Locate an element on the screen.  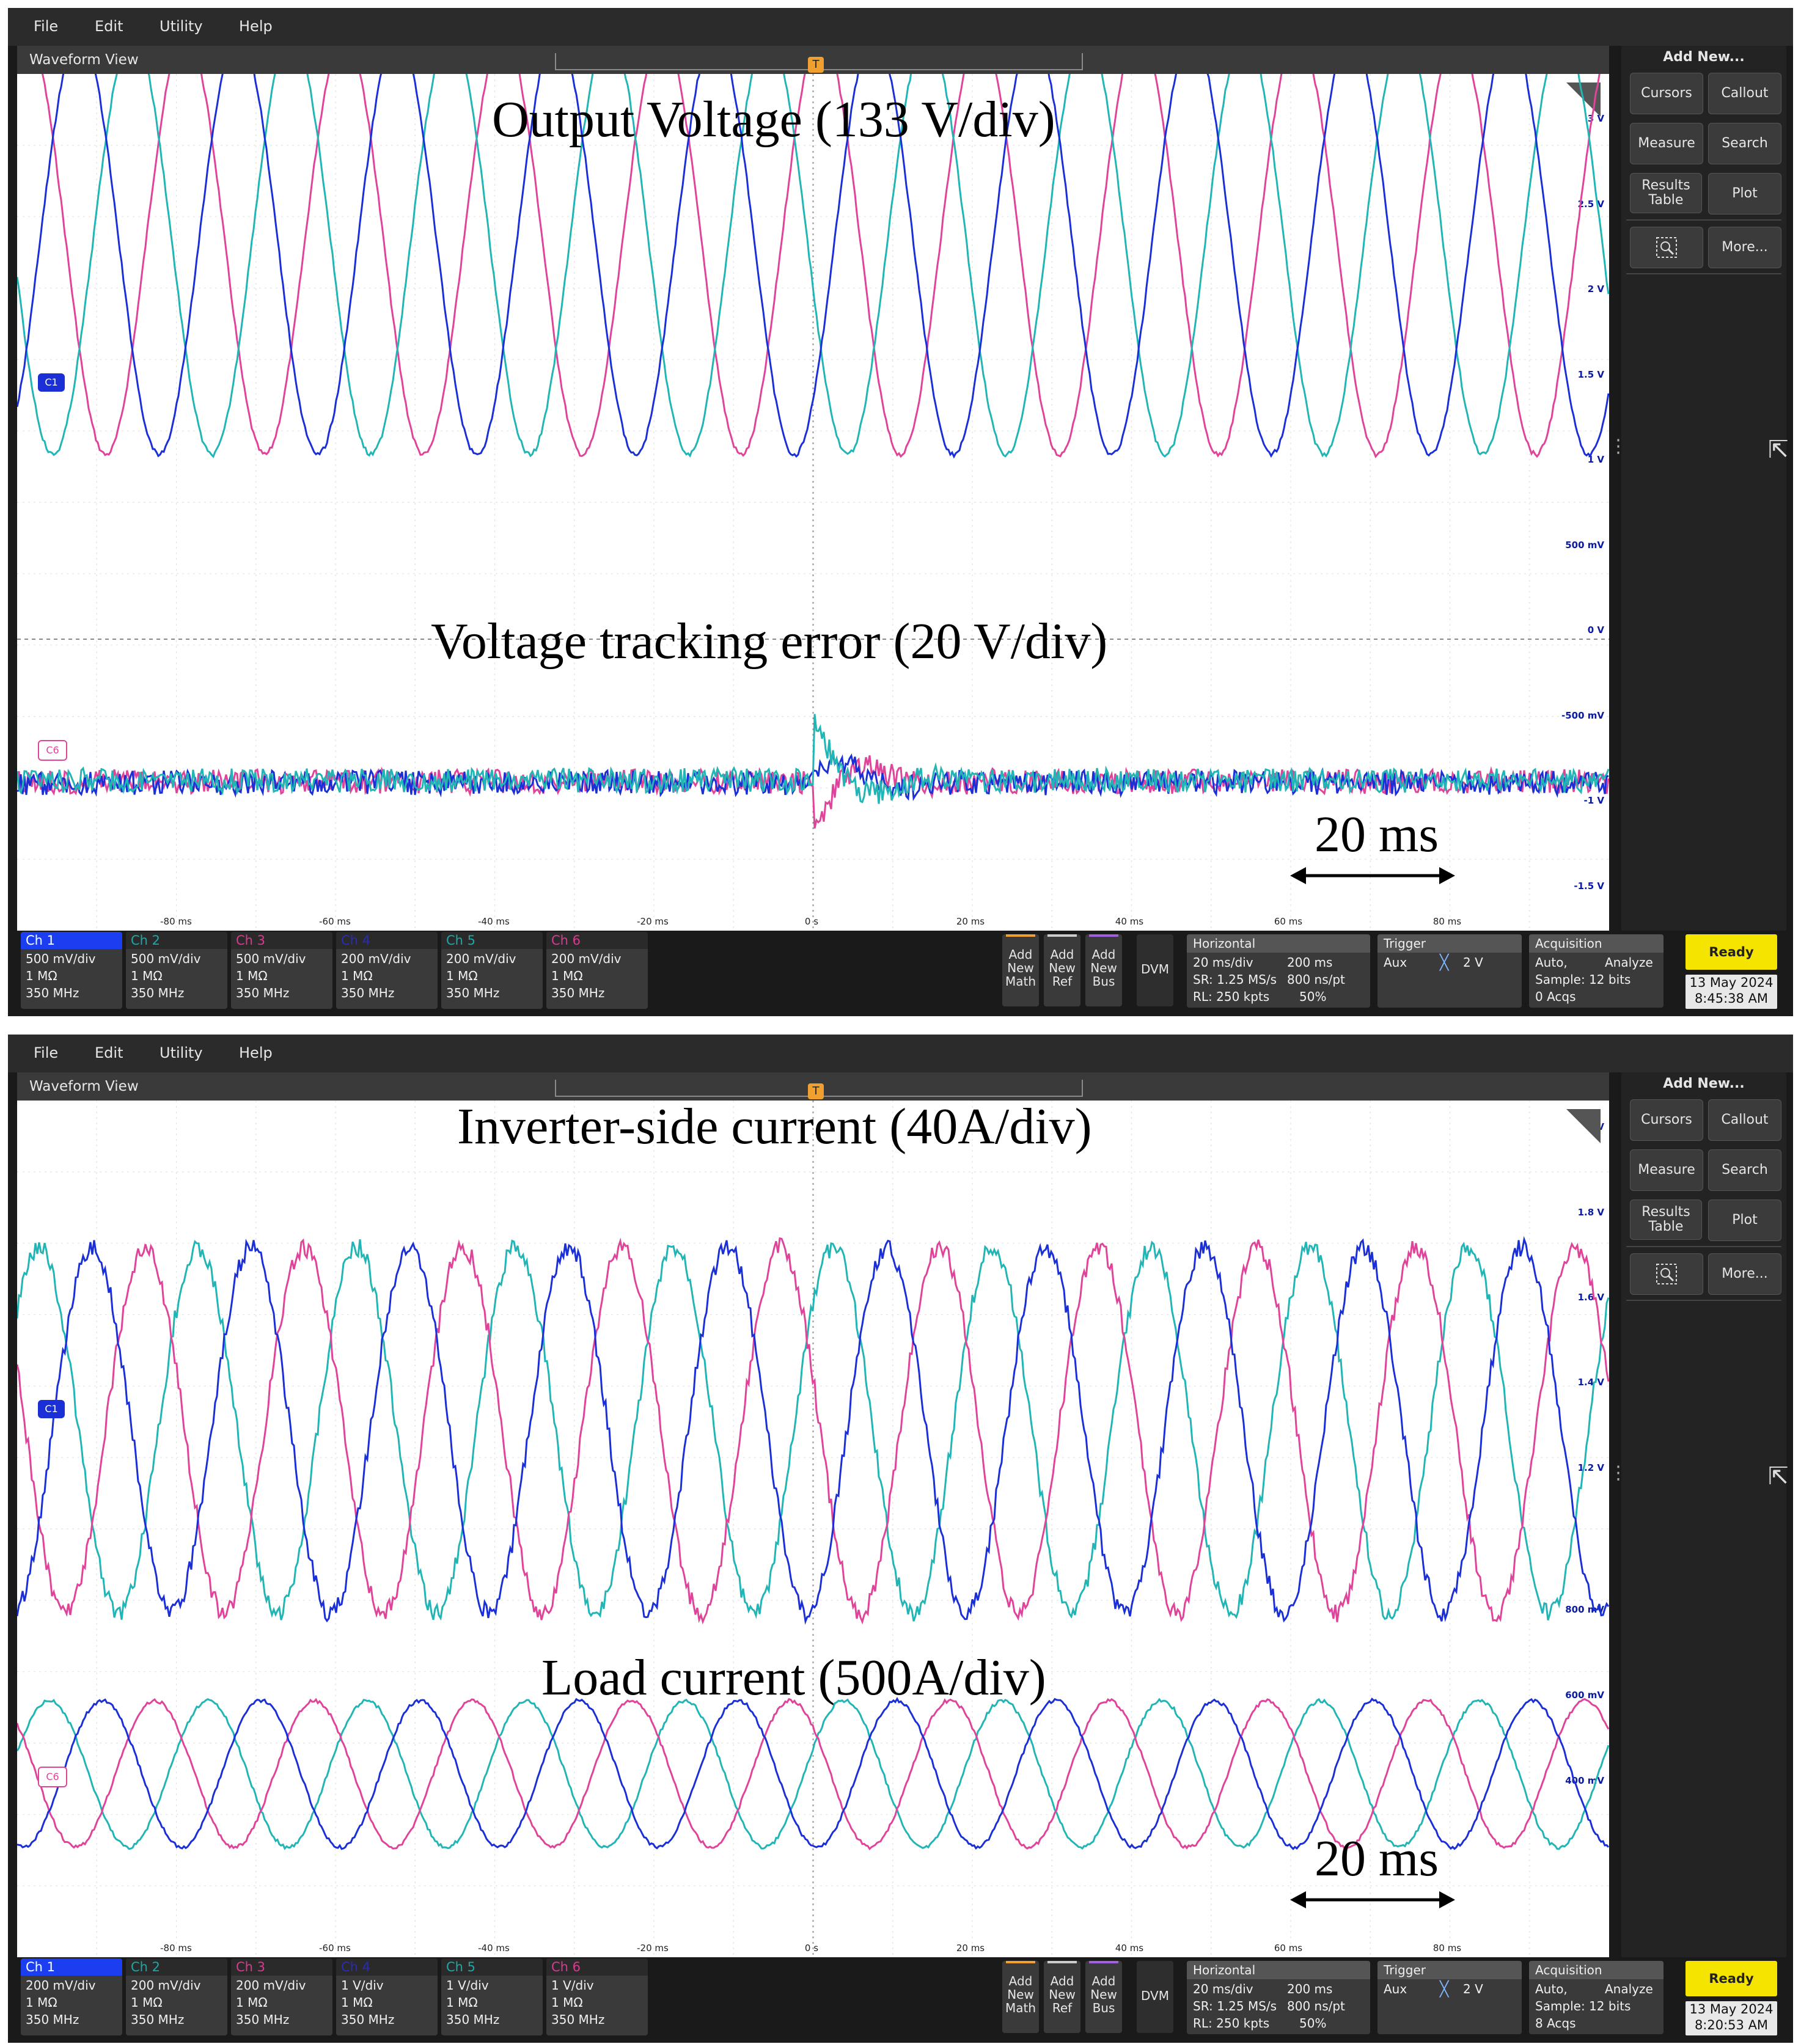
channel-1-badge: Ch 1 500 mV/div 1 MΩ 350 MHz is located at coordinates (71, 970).